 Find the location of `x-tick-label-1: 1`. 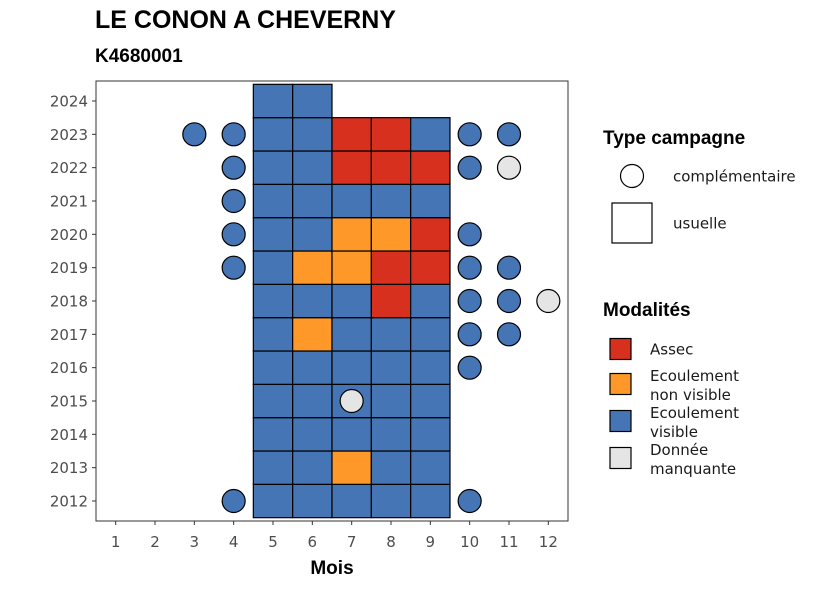

x-tick-label-1: 1 is located at coordinates (116, 542).